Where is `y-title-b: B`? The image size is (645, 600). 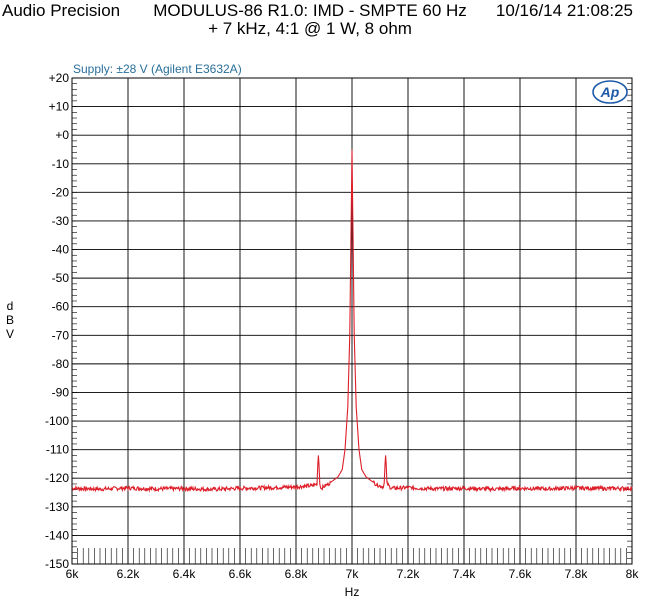
y-title-b: B is located at coordinates (10, 320).